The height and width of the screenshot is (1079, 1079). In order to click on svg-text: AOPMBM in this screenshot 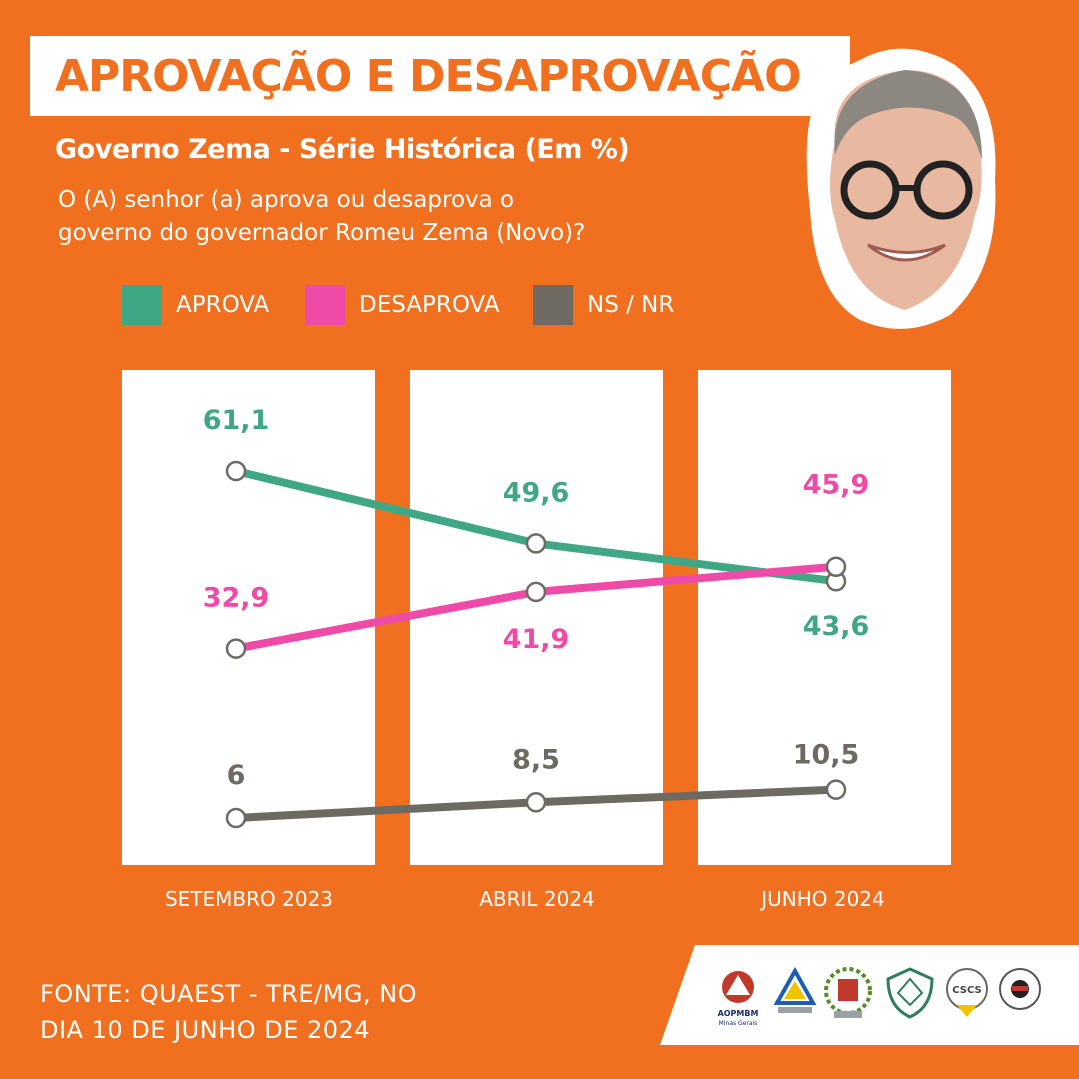, I will do `click(738, 1013)`.